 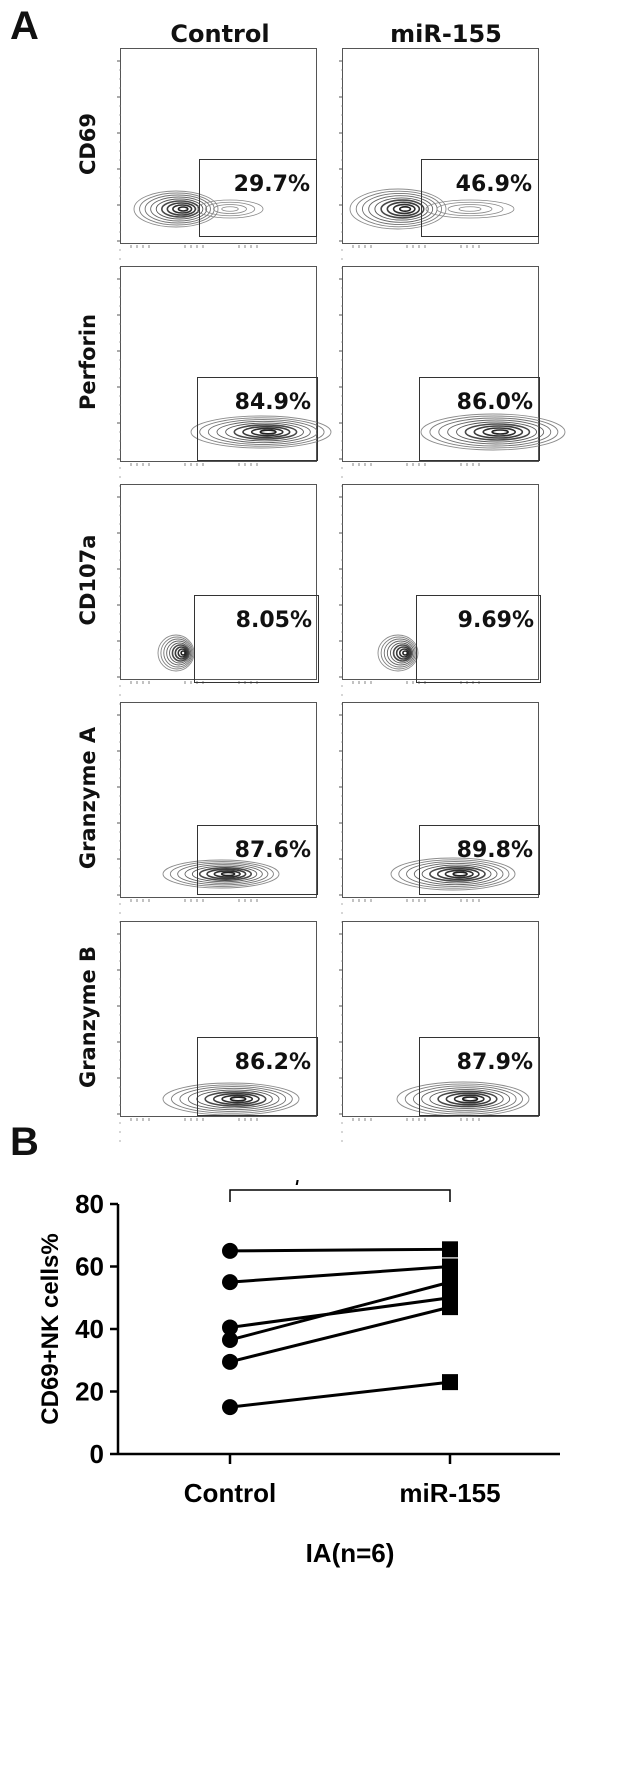 I want to click on flow-plot: 29.7%, so click(x=217, y=158).